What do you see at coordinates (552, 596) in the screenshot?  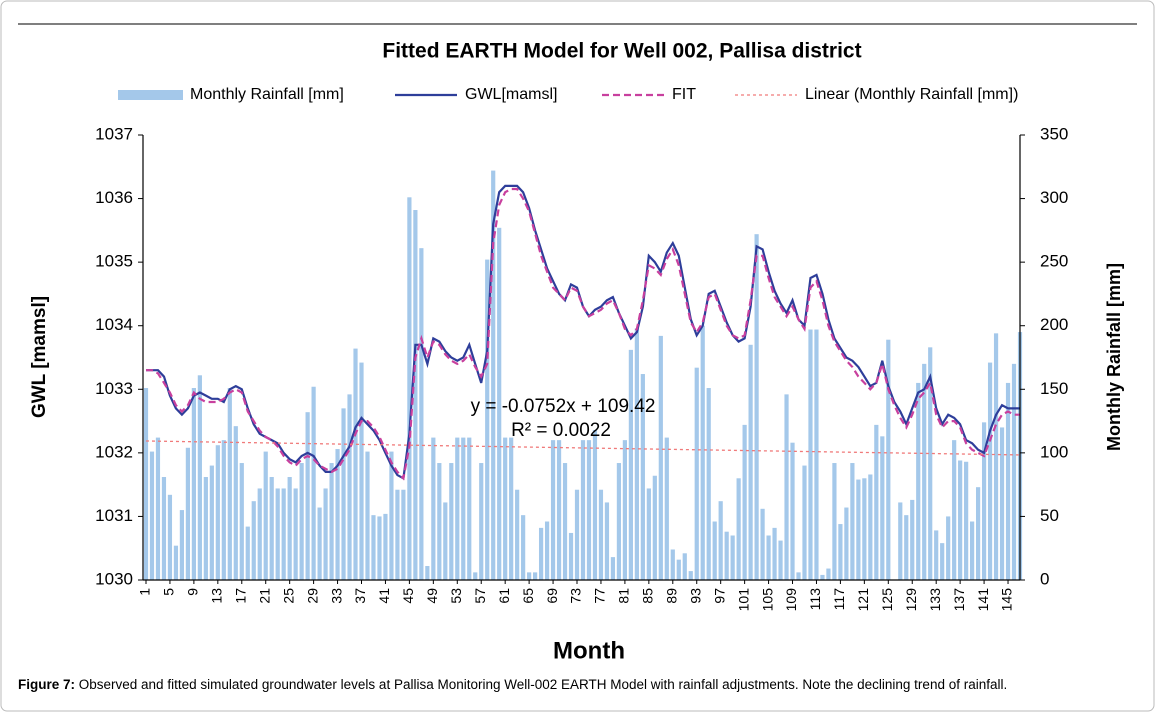 I see `x-tick-label: 69` at bounding box center [552, 596].